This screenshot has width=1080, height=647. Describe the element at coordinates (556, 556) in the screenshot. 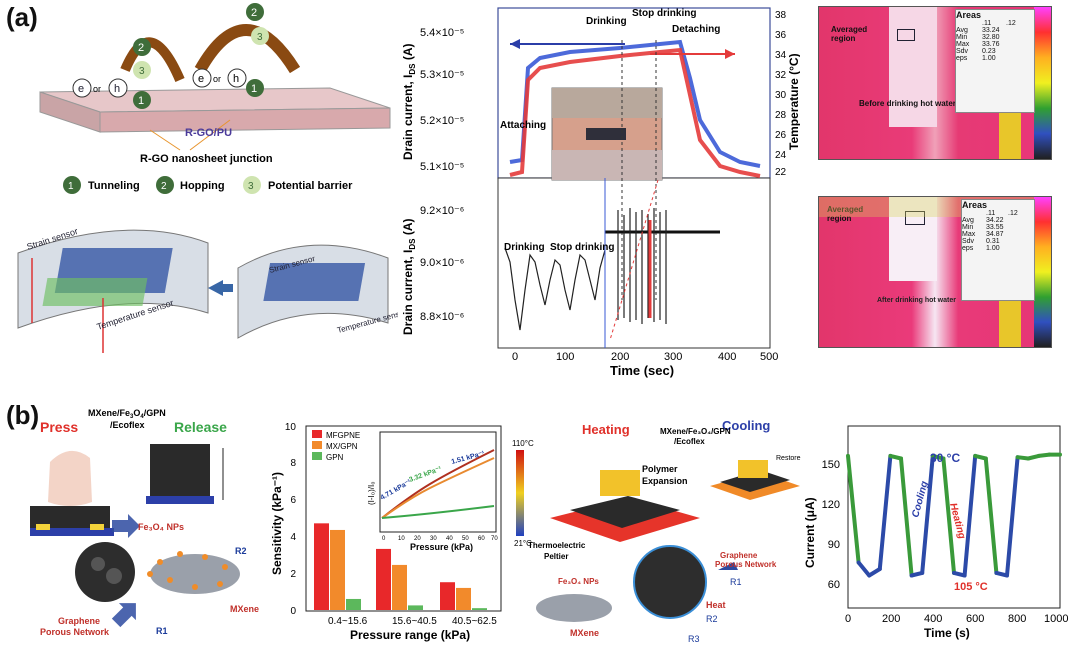

I see `svg-text: Peltier` at that location.